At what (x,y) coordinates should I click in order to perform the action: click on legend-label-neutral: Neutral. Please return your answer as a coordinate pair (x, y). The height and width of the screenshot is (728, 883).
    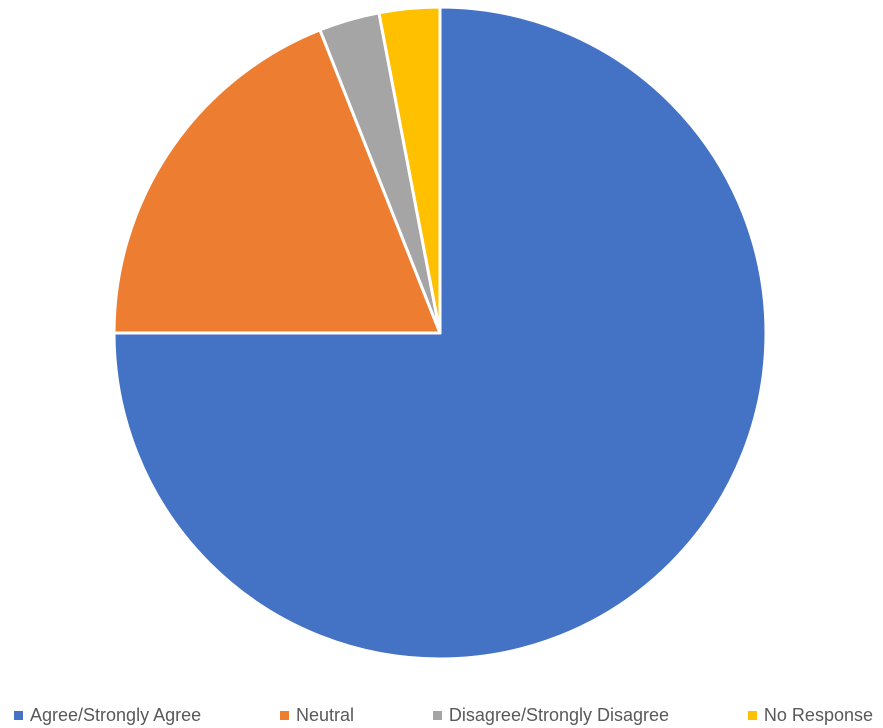
    Looking at the image, I should click on (325, 714).